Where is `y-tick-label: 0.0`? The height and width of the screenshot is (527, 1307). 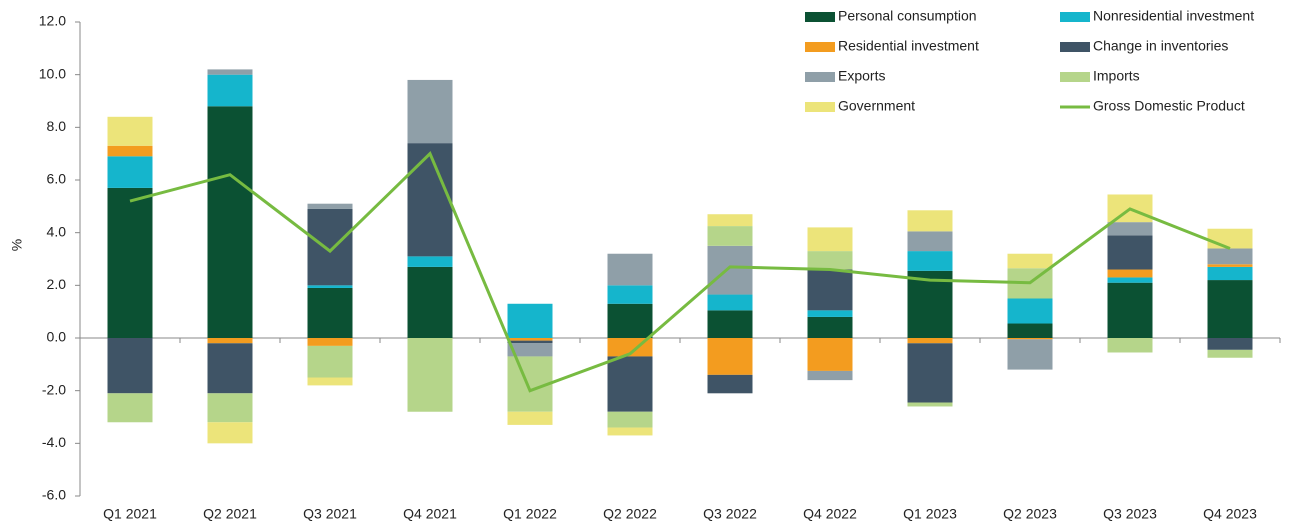 y-tick-label: 0.0 is located at coordinates (57, 337).